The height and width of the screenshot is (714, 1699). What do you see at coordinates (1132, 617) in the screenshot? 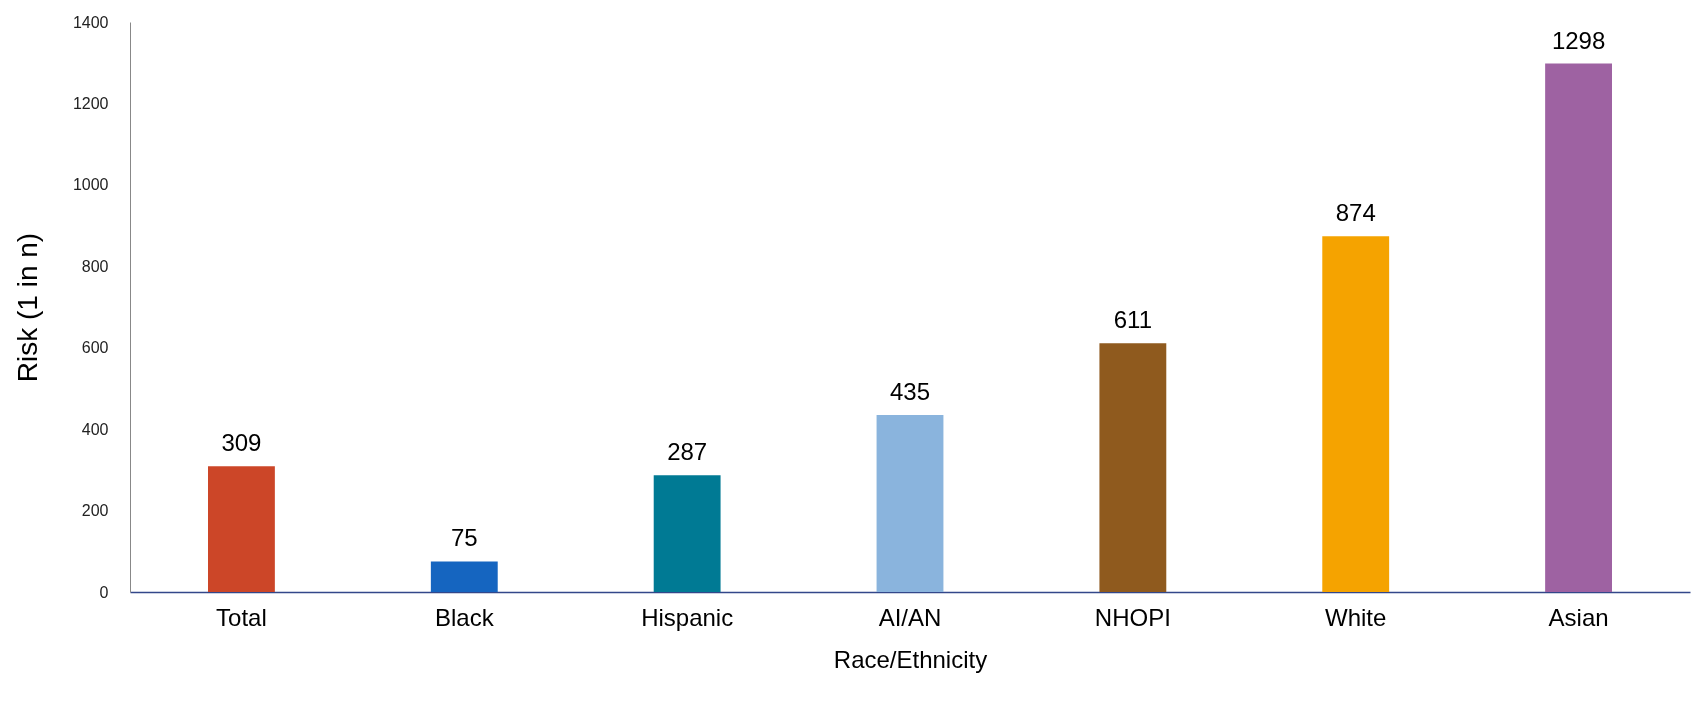
I see `x-tick-label: NHOPI` at bounding box center [1132, 617].